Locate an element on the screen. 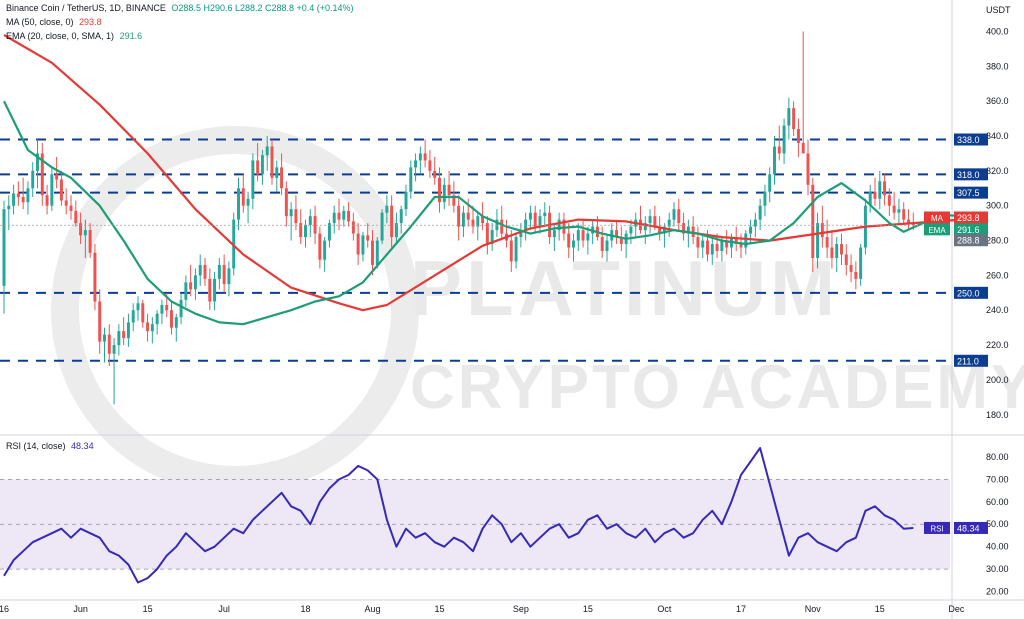  level-badge-label: 211.0 is located at coordinates (968, 361).